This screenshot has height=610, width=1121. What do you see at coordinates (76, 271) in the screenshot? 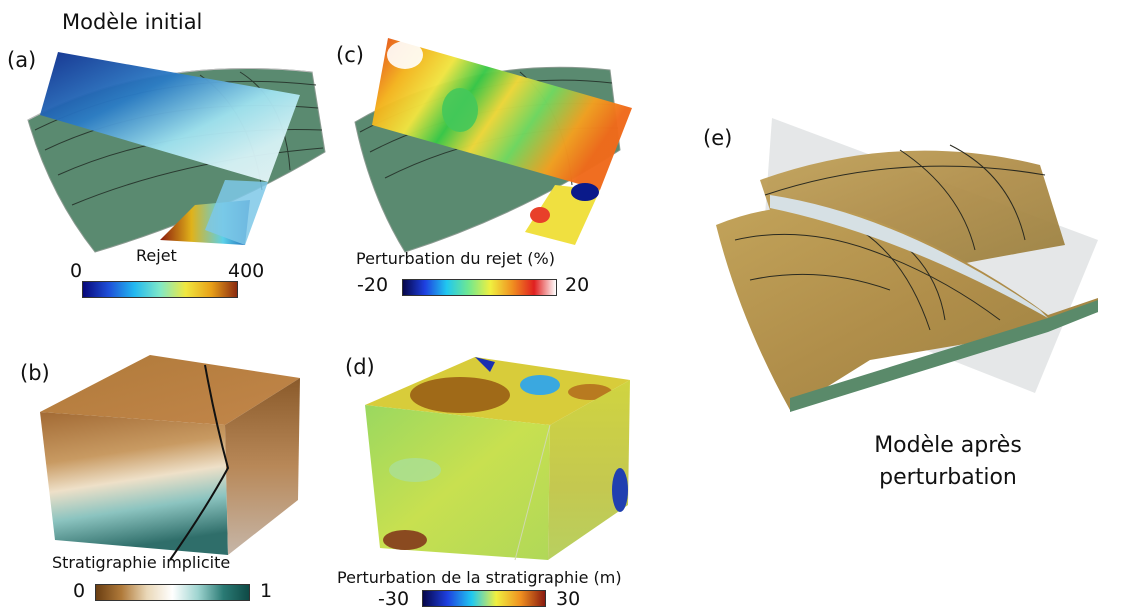
I see `panel-a-colorbar-min: 0` at bounding box center [76, 271].